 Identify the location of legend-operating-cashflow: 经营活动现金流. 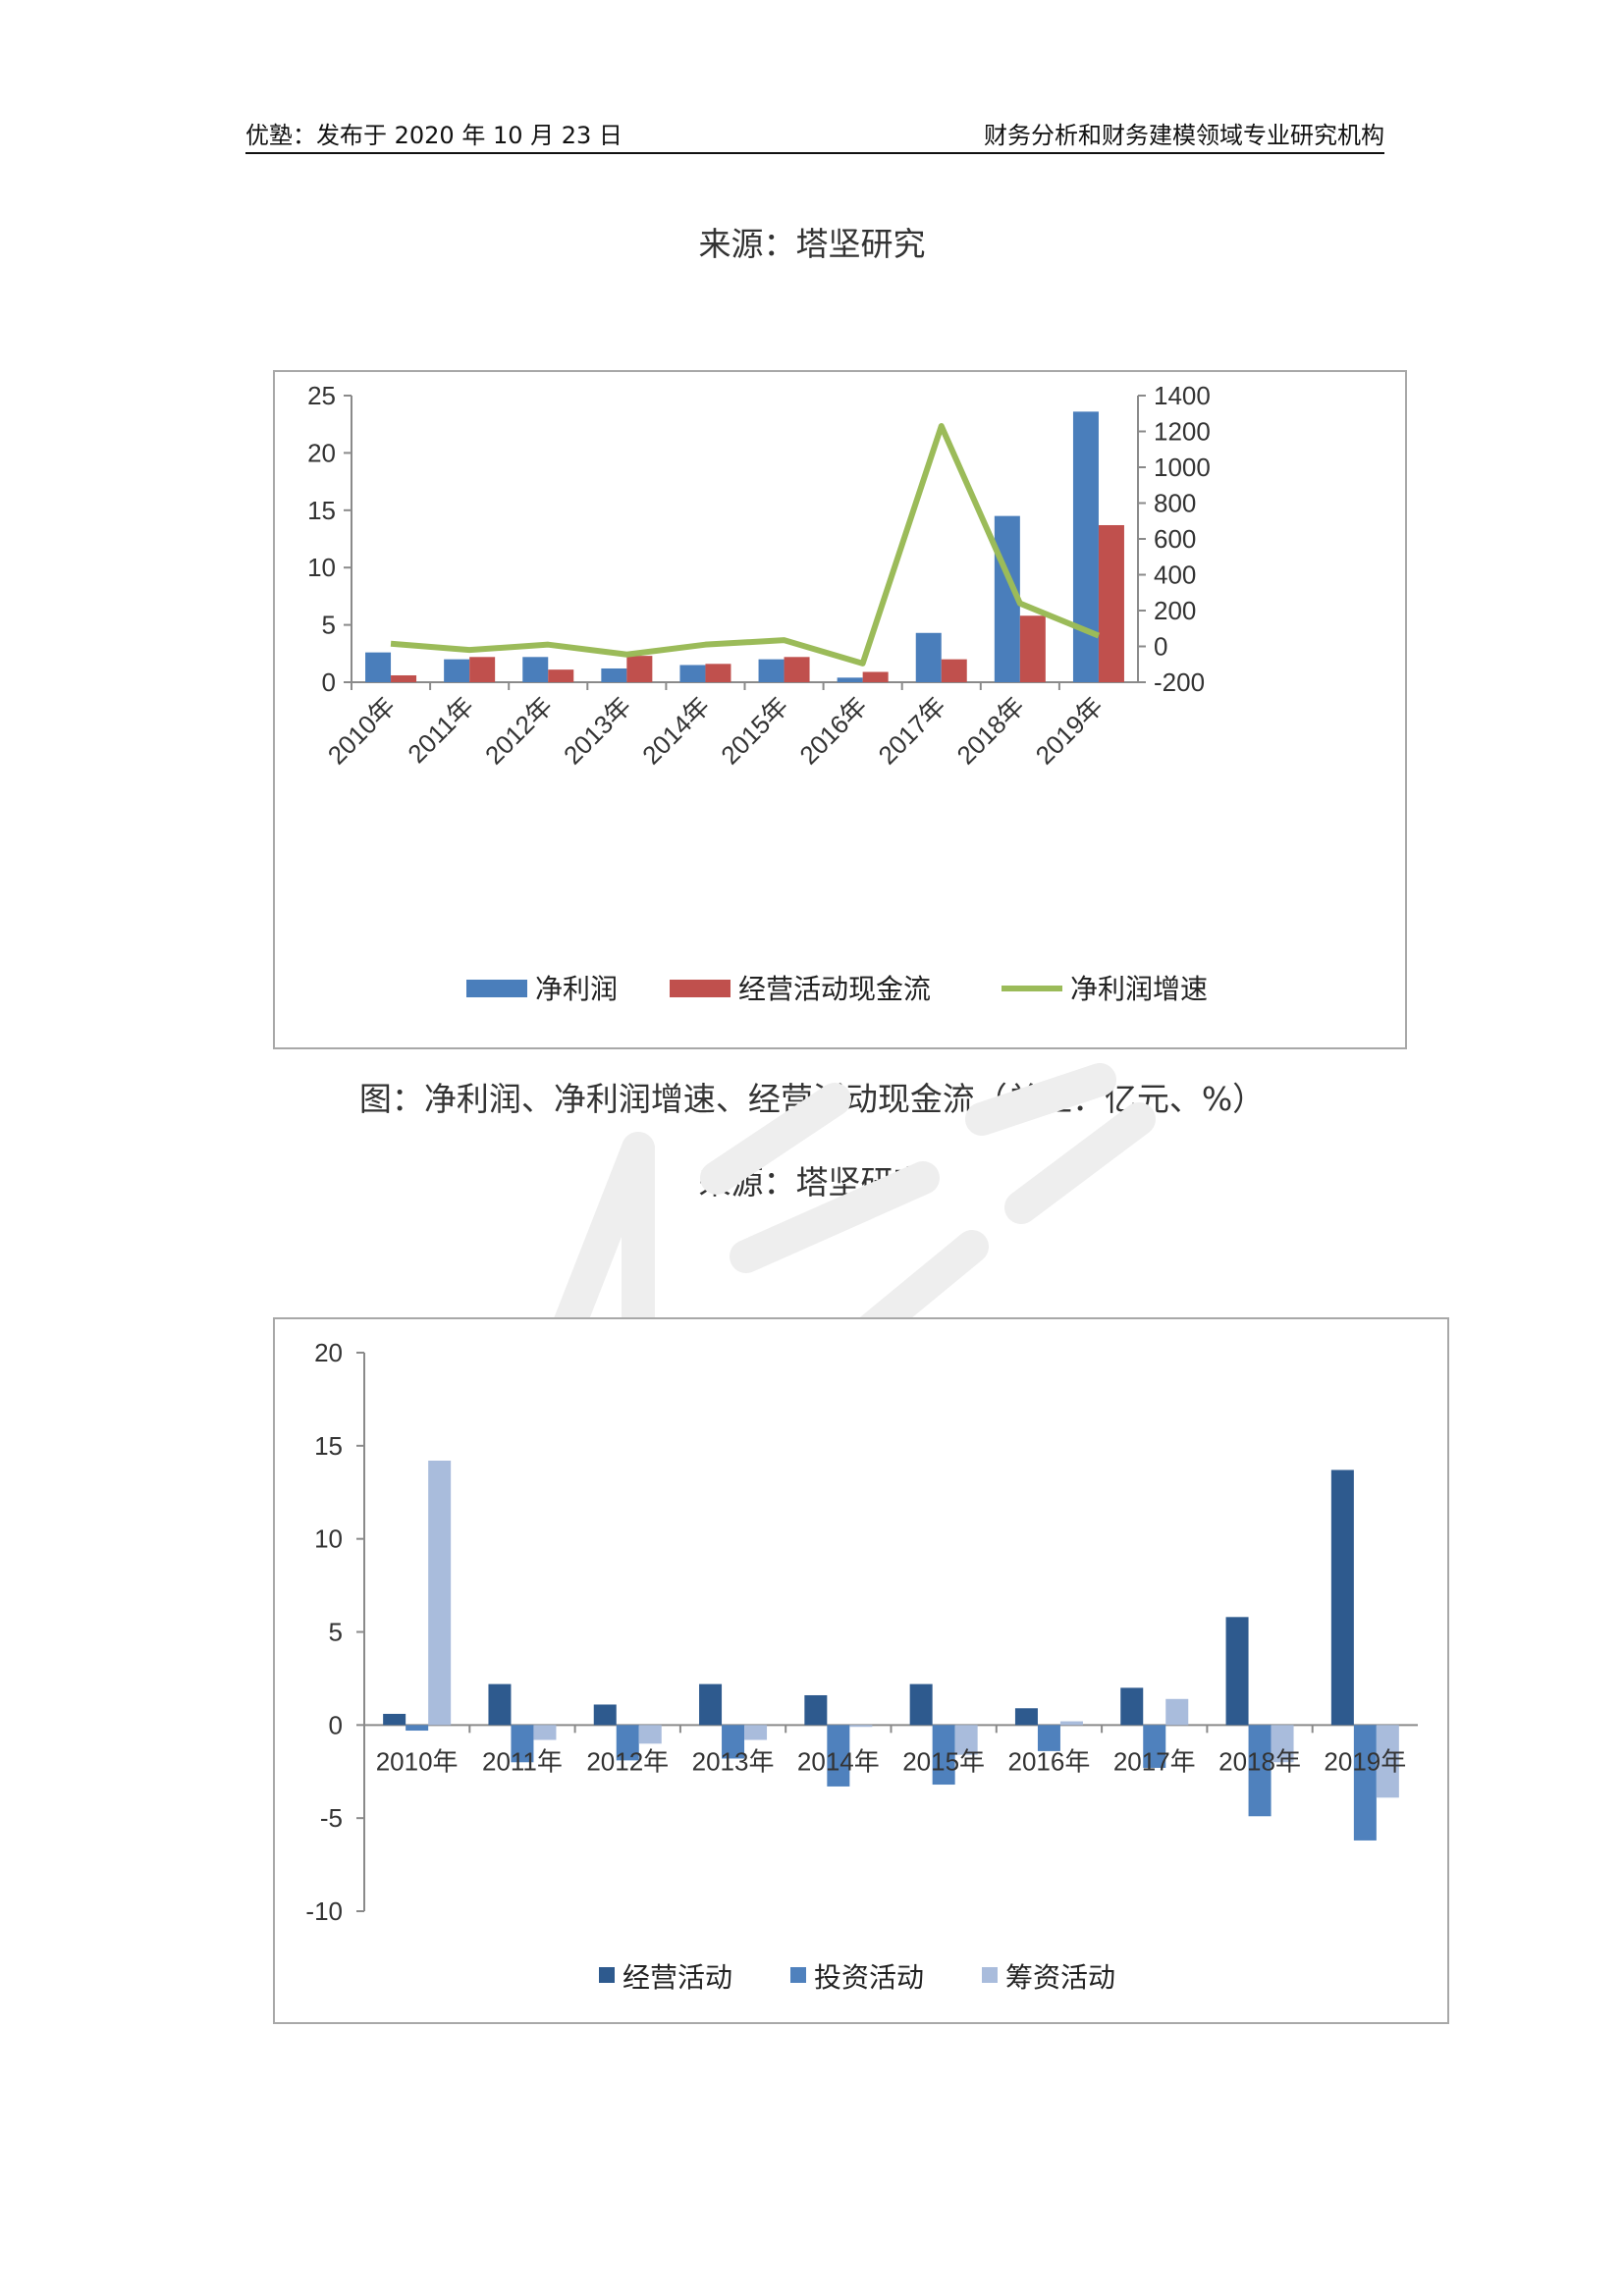
(834, 989).